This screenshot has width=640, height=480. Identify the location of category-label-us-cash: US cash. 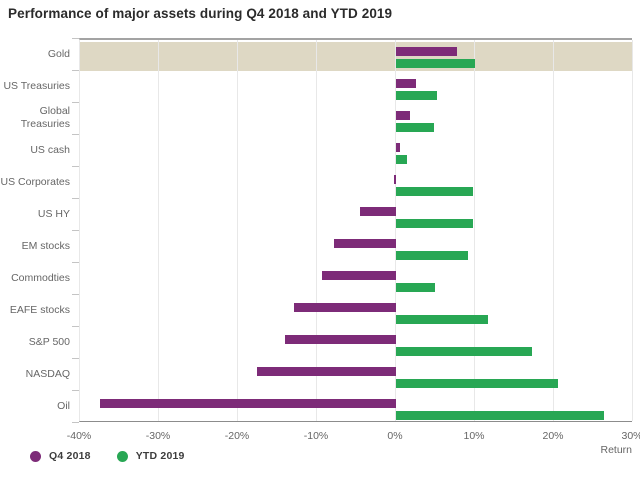
(50, 149).